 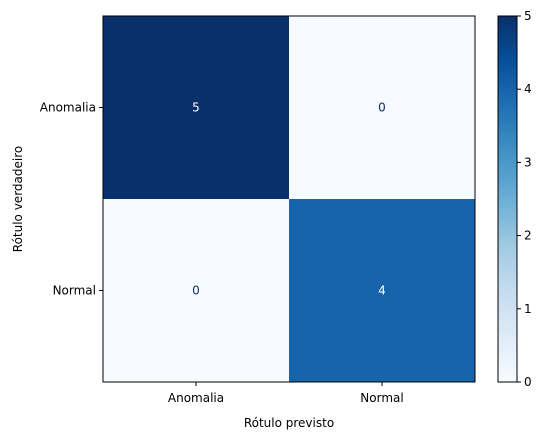 What do you see at coordinates (528, 89) in the screenshot?
I see `colorbar-tick-label: 4` at bounding box center [528, 89].